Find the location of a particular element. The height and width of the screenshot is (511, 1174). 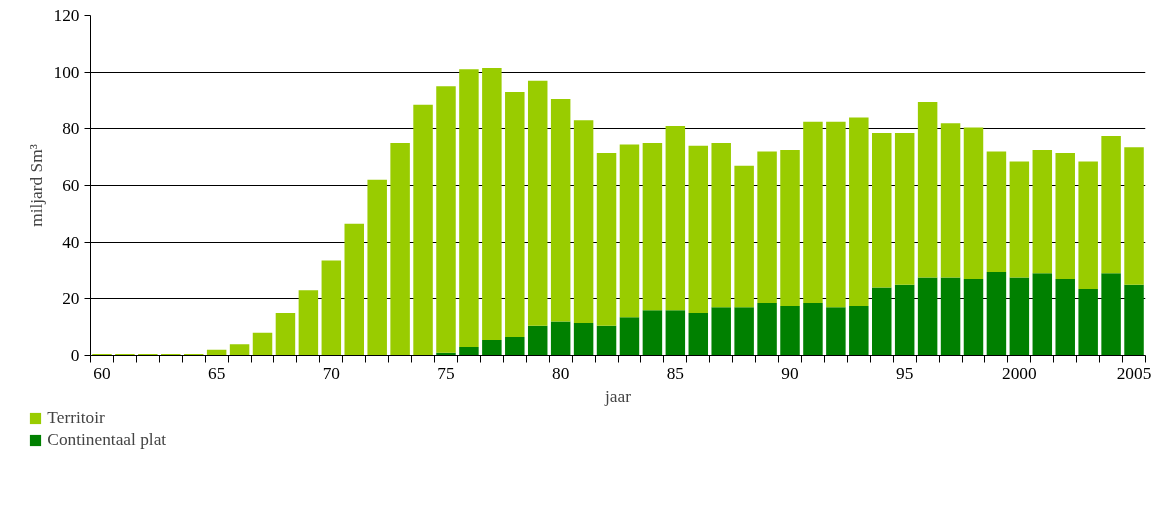

y-tick-label: 20 is located at coordinates (71, 299).